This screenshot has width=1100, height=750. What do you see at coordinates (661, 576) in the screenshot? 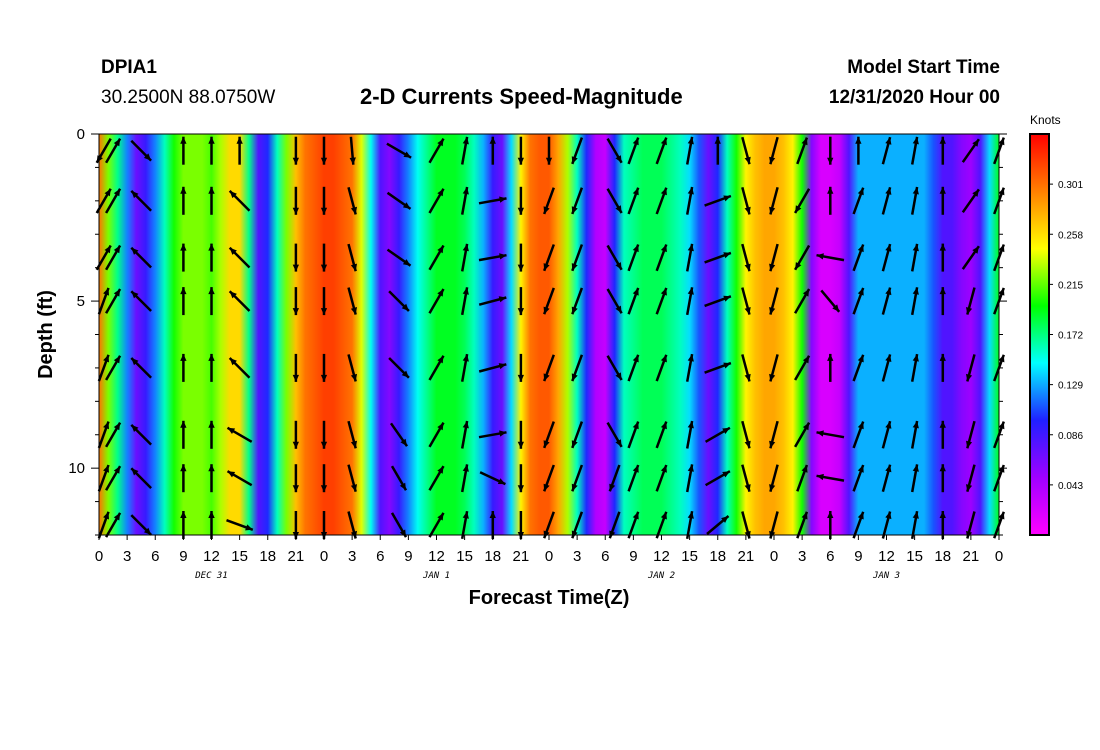
I see `date-label: JAN 2` at bounding box center [661, 576].